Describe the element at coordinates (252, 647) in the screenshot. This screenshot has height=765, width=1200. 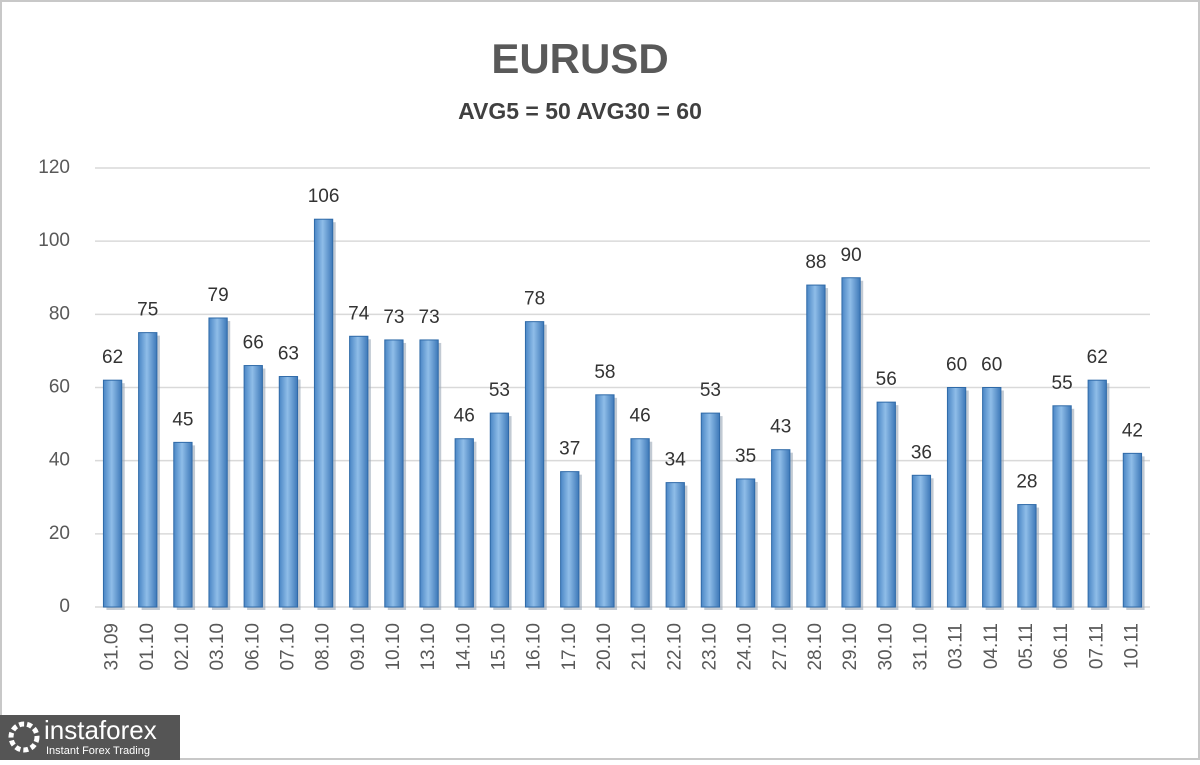
I see `x-tick-label: 06.10` at that location.